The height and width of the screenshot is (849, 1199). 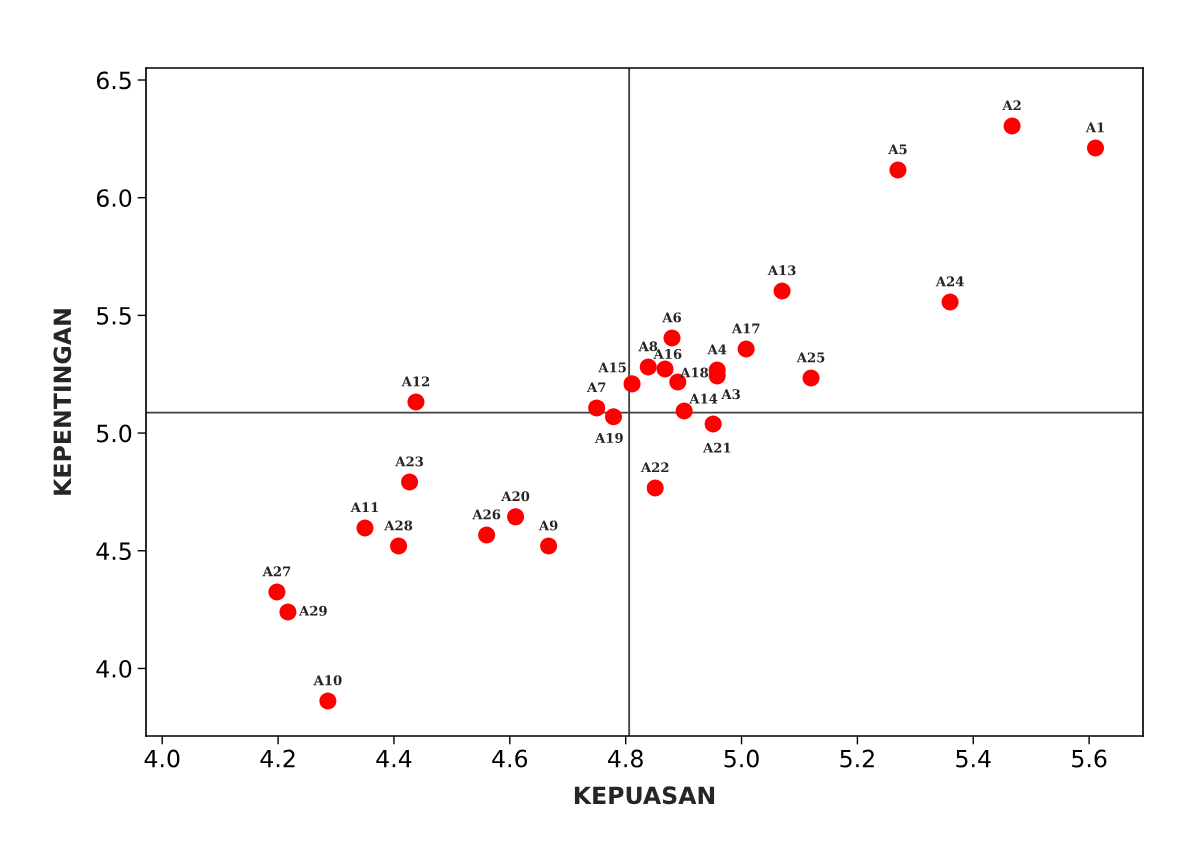 I want to click on annotation: A24, so click(x=949, y=281).